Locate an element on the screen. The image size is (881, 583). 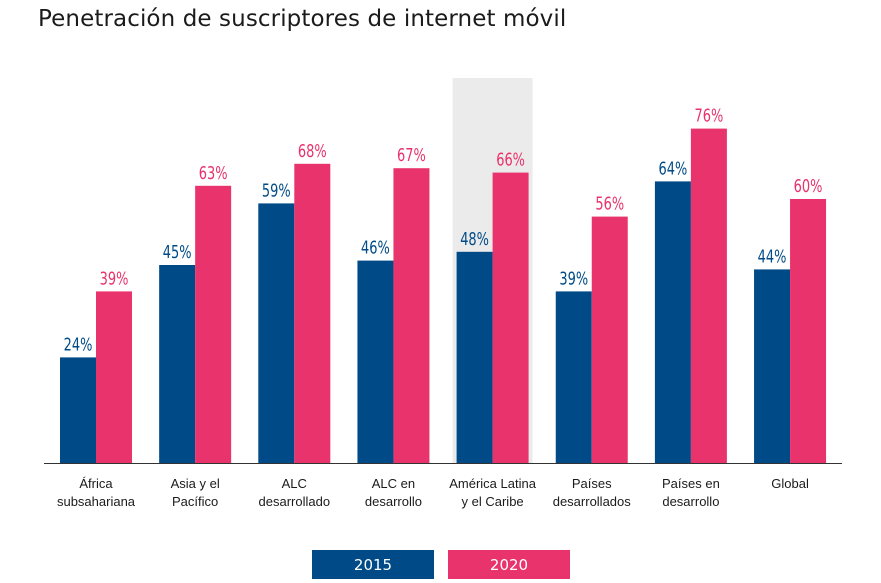
data-label-2015-4: 48% is located at coordinates (474, 239).